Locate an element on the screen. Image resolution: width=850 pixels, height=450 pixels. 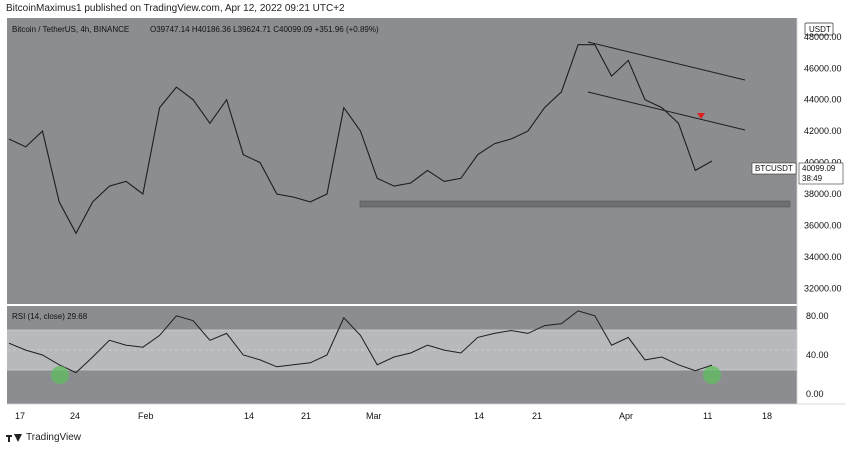
rsi-legend: RSI (14, close) 29.68 is located at coordinates (50, 316).